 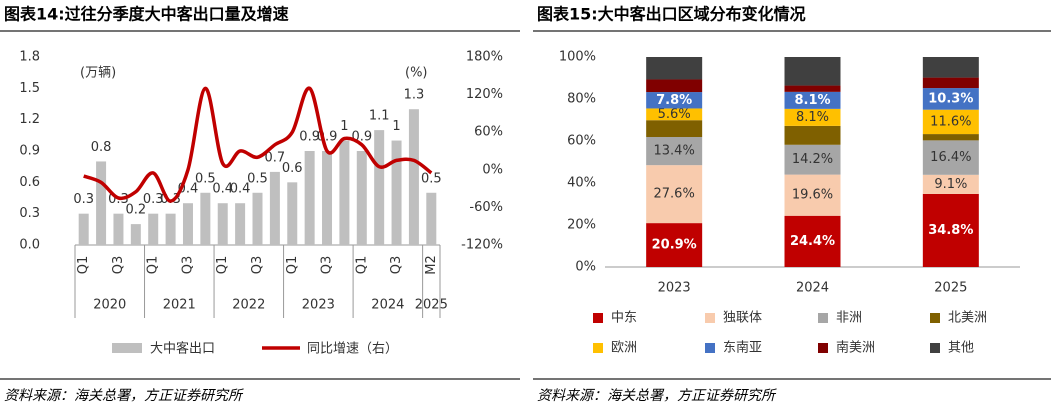 I want to click on x-group-label: 2023, so click(x=318, y=305).